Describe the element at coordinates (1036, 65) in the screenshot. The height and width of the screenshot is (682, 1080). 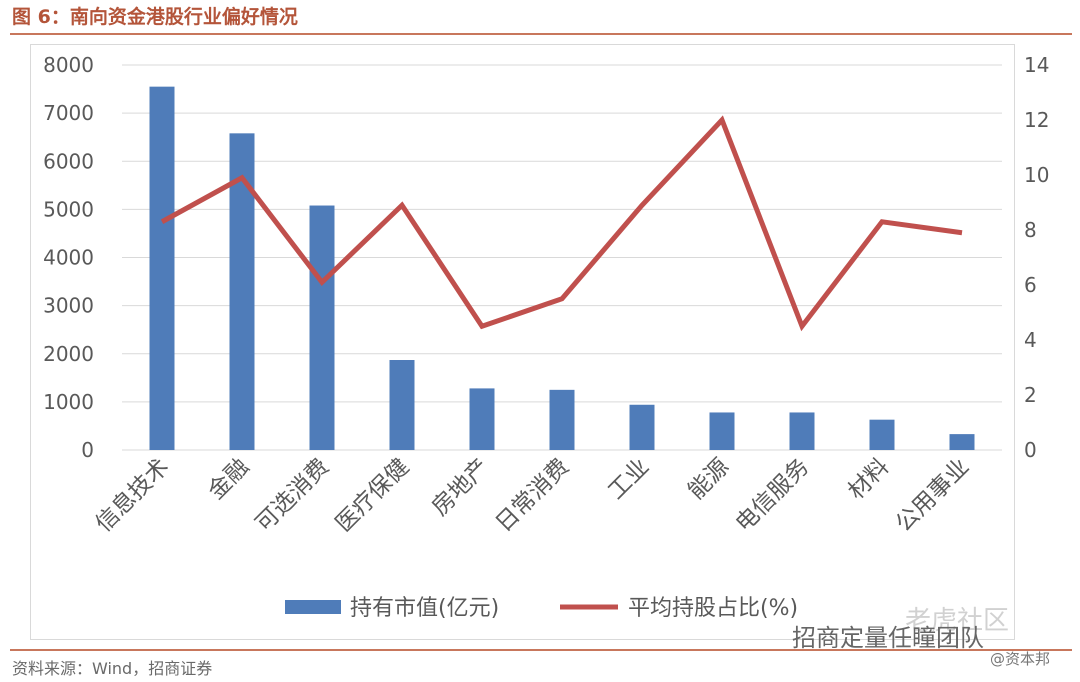
I see `right-tick-label: 14` at that location.